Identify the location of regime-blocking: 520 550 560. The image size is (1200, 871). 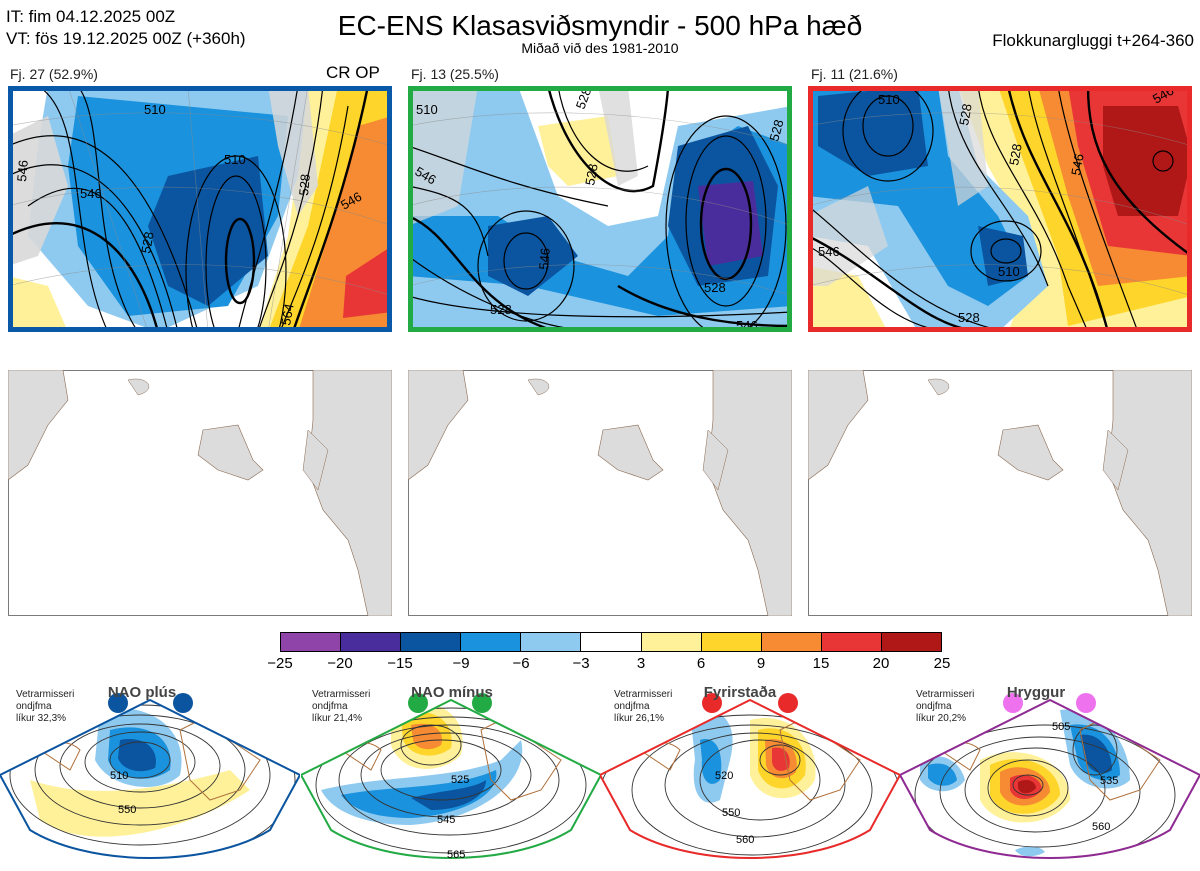
(750, 775).